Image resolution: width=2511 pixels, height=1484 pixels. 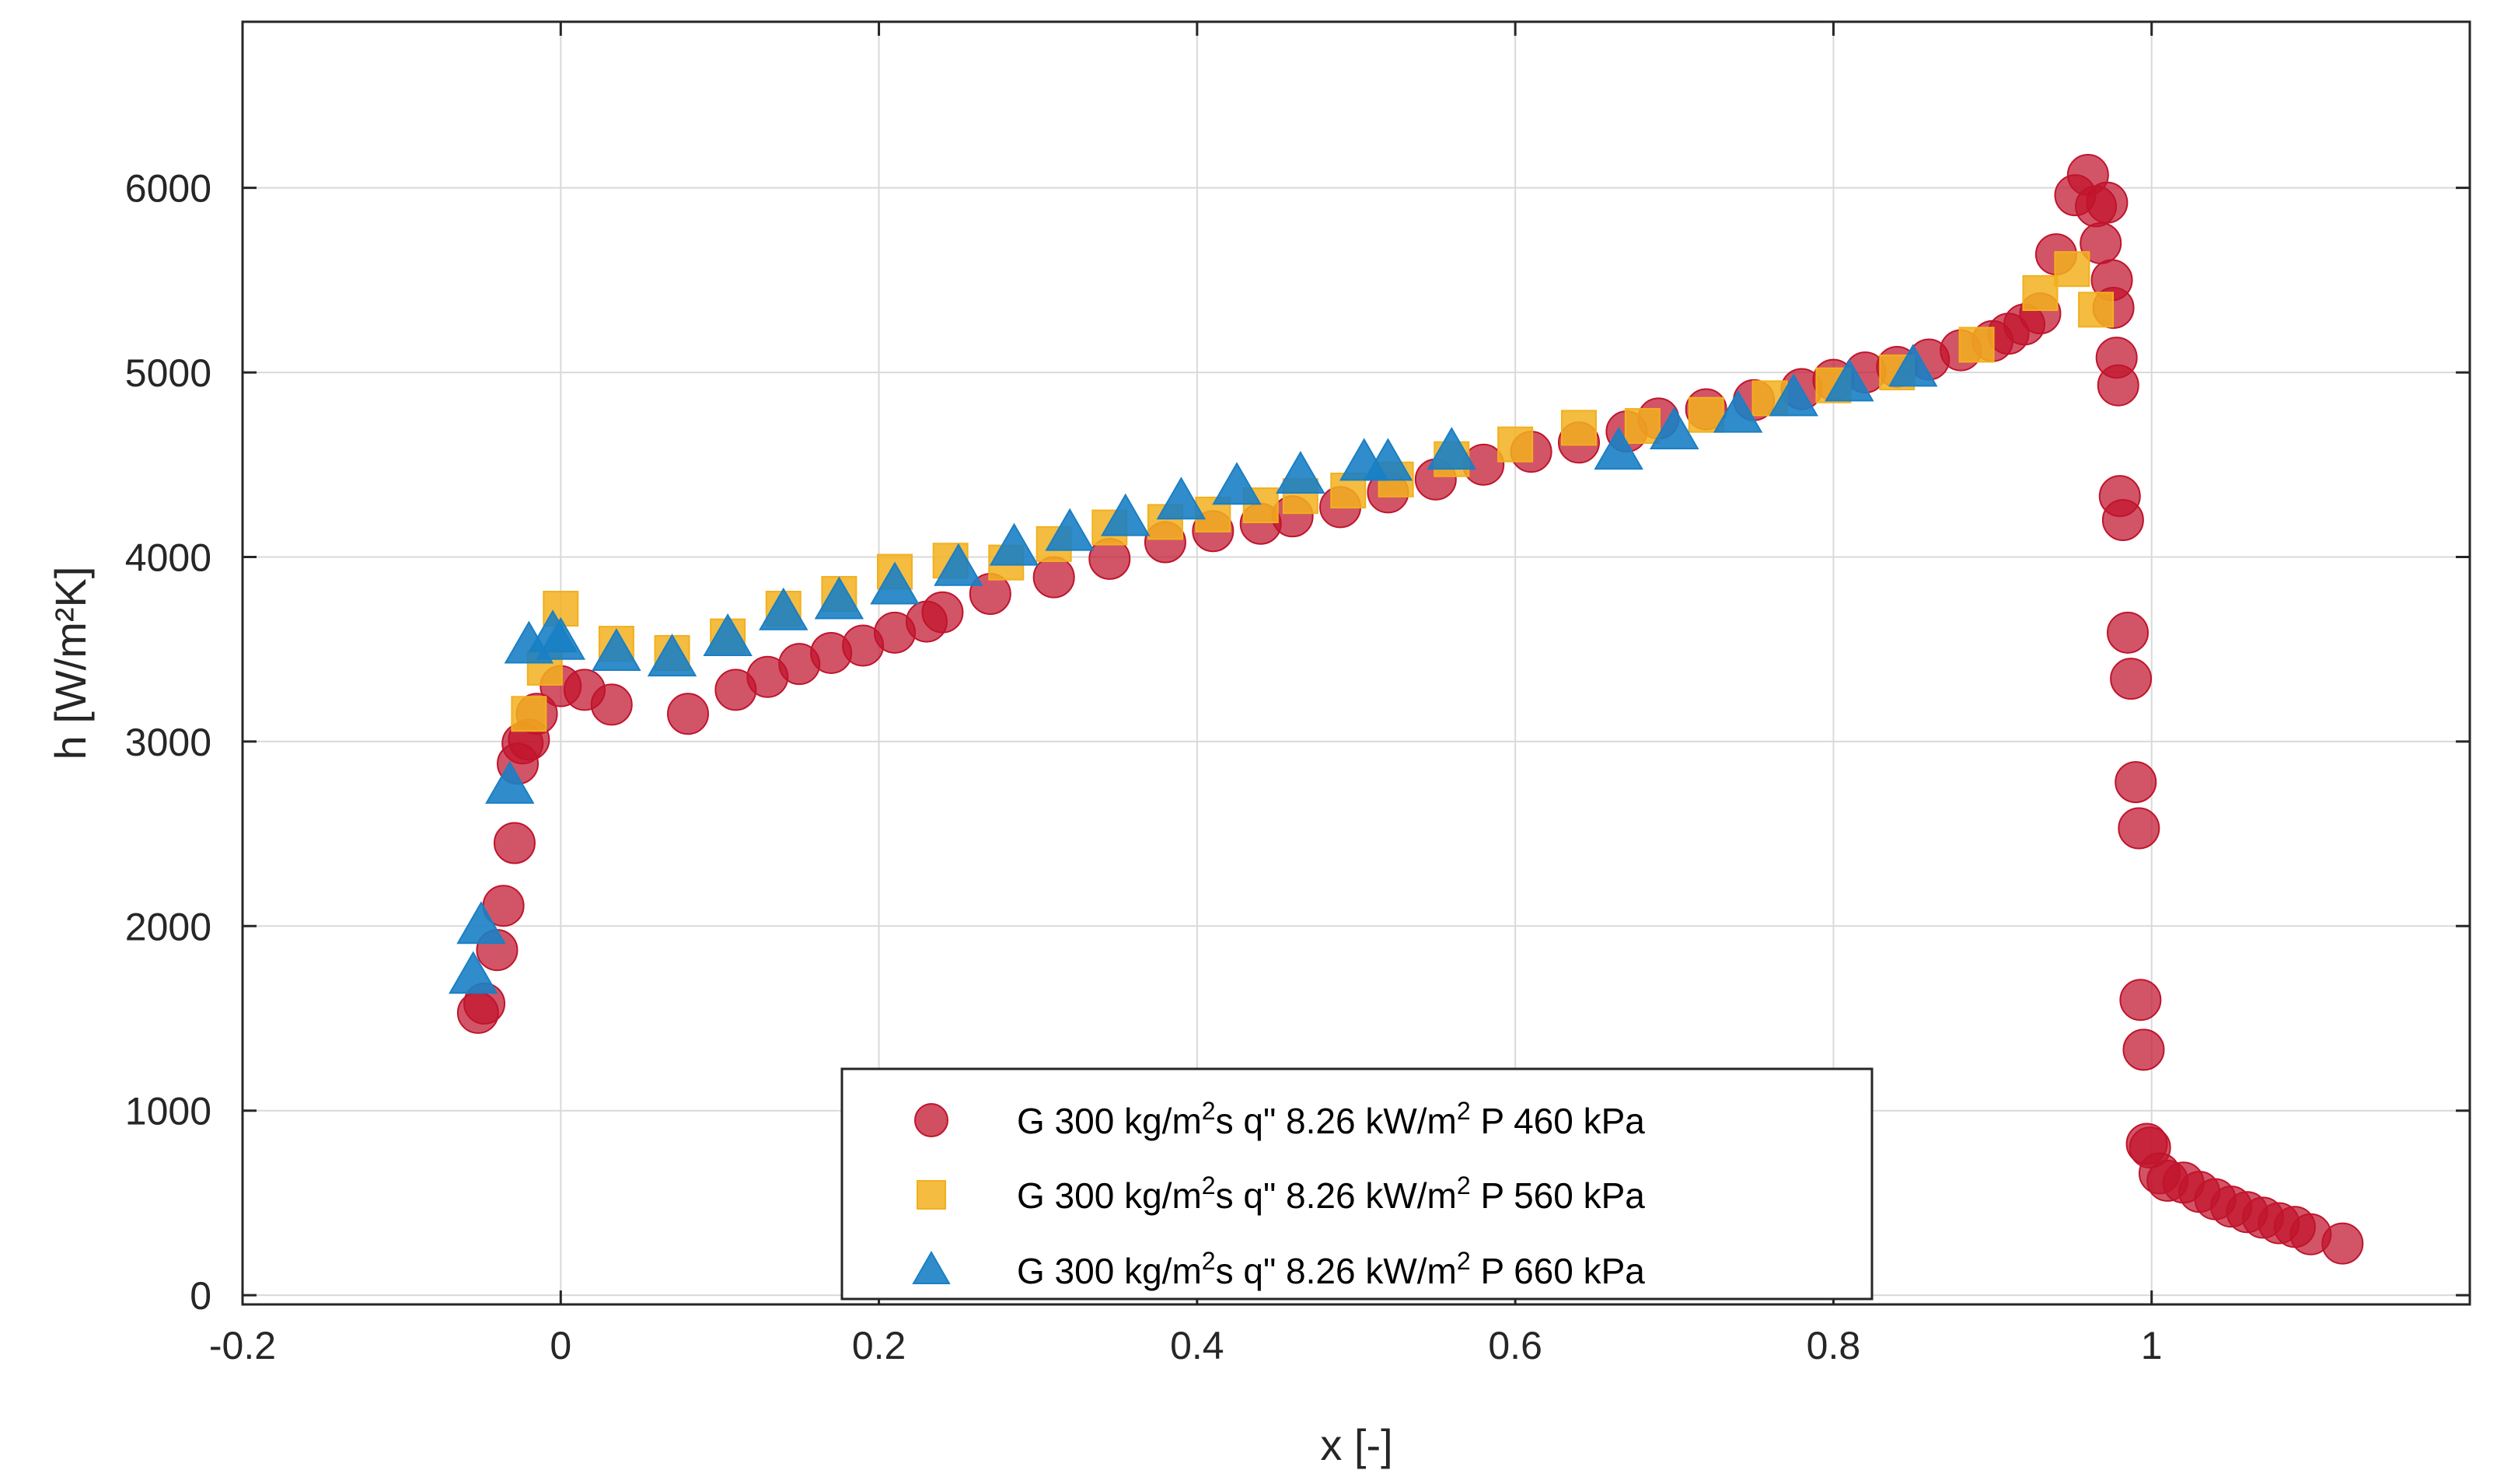 What do you see at coordinates (70, 663) in the screenshot?
I see `y-axis-title: h [W/m²K]` at bounding box center [70, 663].